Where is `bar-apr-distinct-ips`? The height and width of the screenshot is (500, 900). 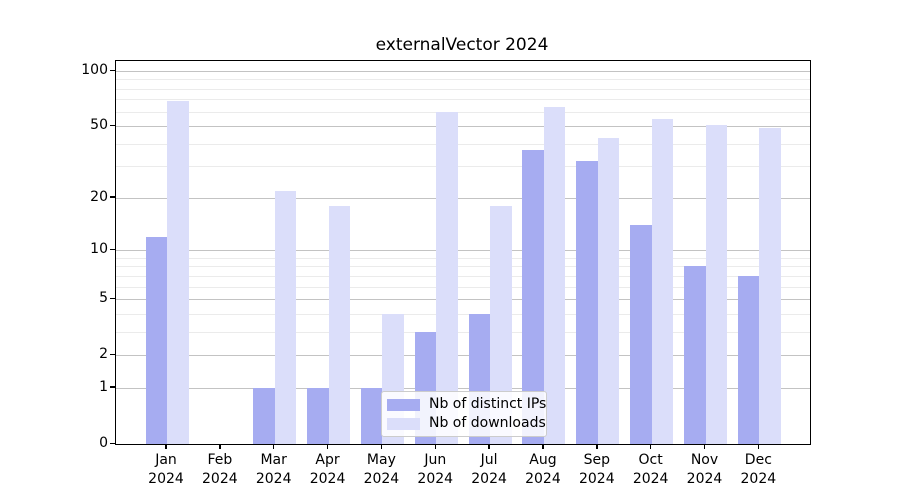 bar-apr-distinct-ips is located at coordinates (318, 415).